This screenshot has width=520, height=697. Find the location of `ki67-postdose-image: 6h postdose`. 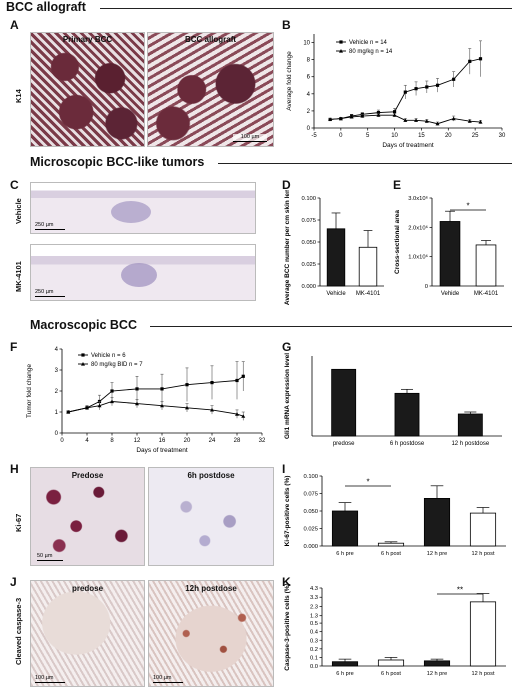

ki67-postdose-image: 6h postdose is located at coordinates (211, 516).